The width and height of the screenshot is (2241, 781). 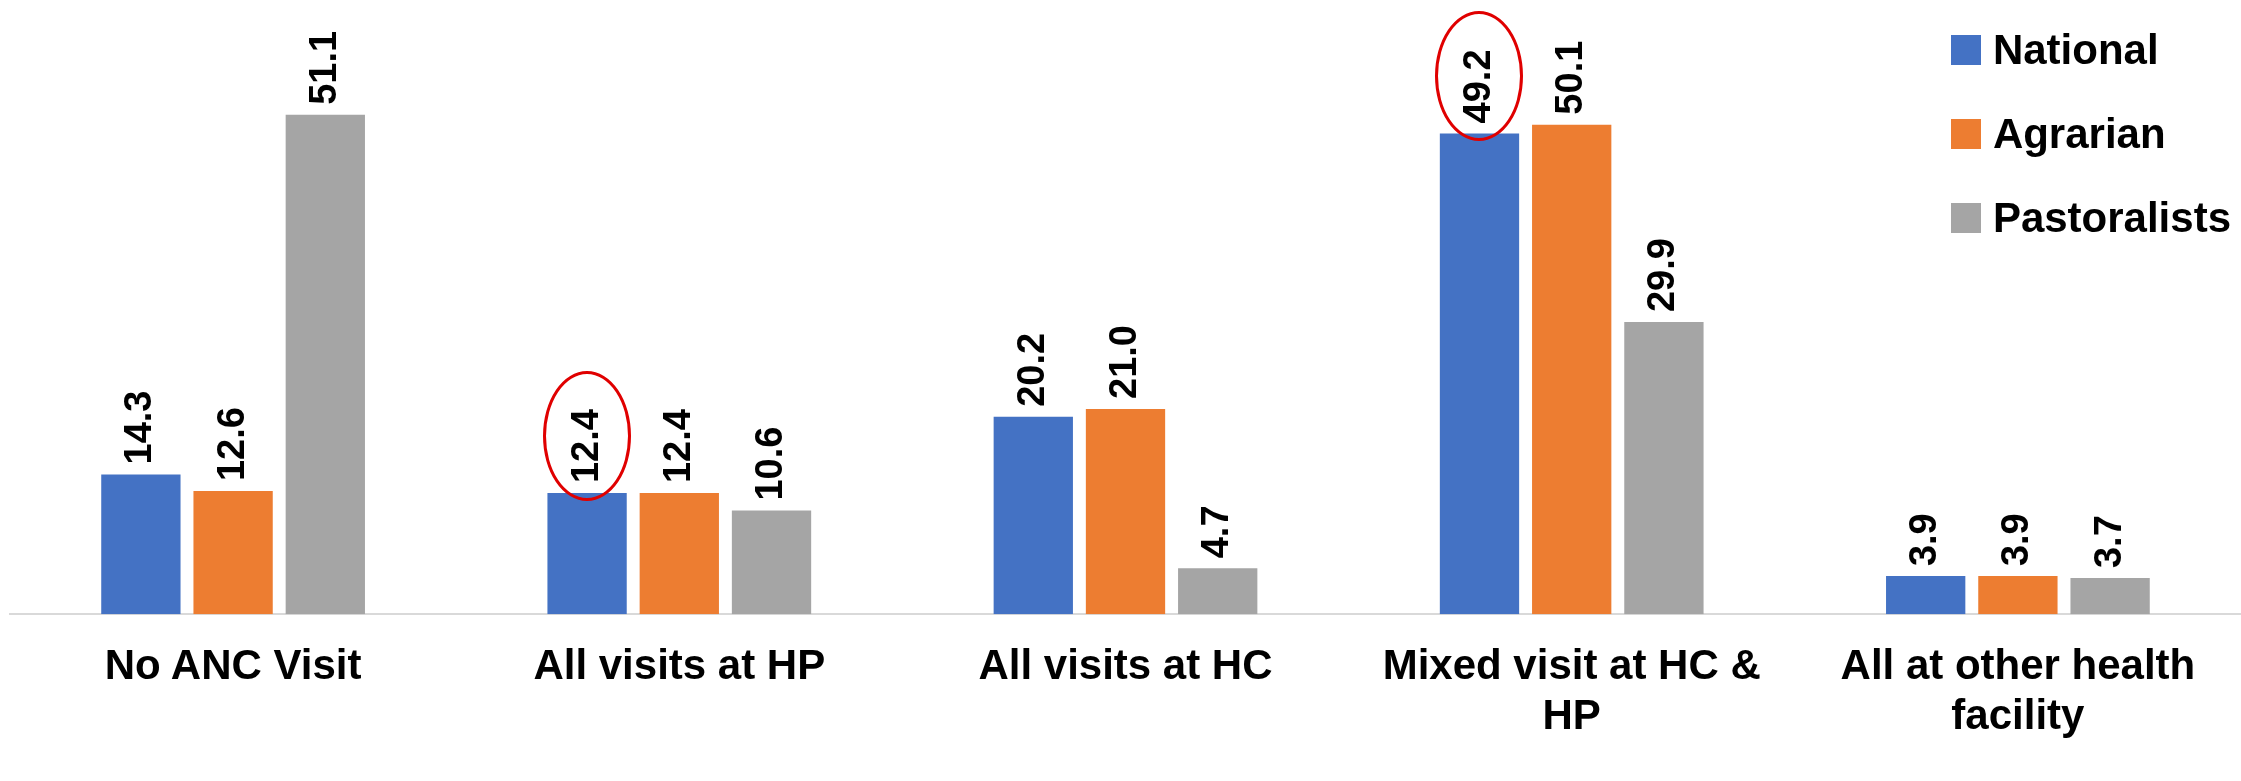 I want to click on data-label: 21.0, so click(x=1122, y=362).